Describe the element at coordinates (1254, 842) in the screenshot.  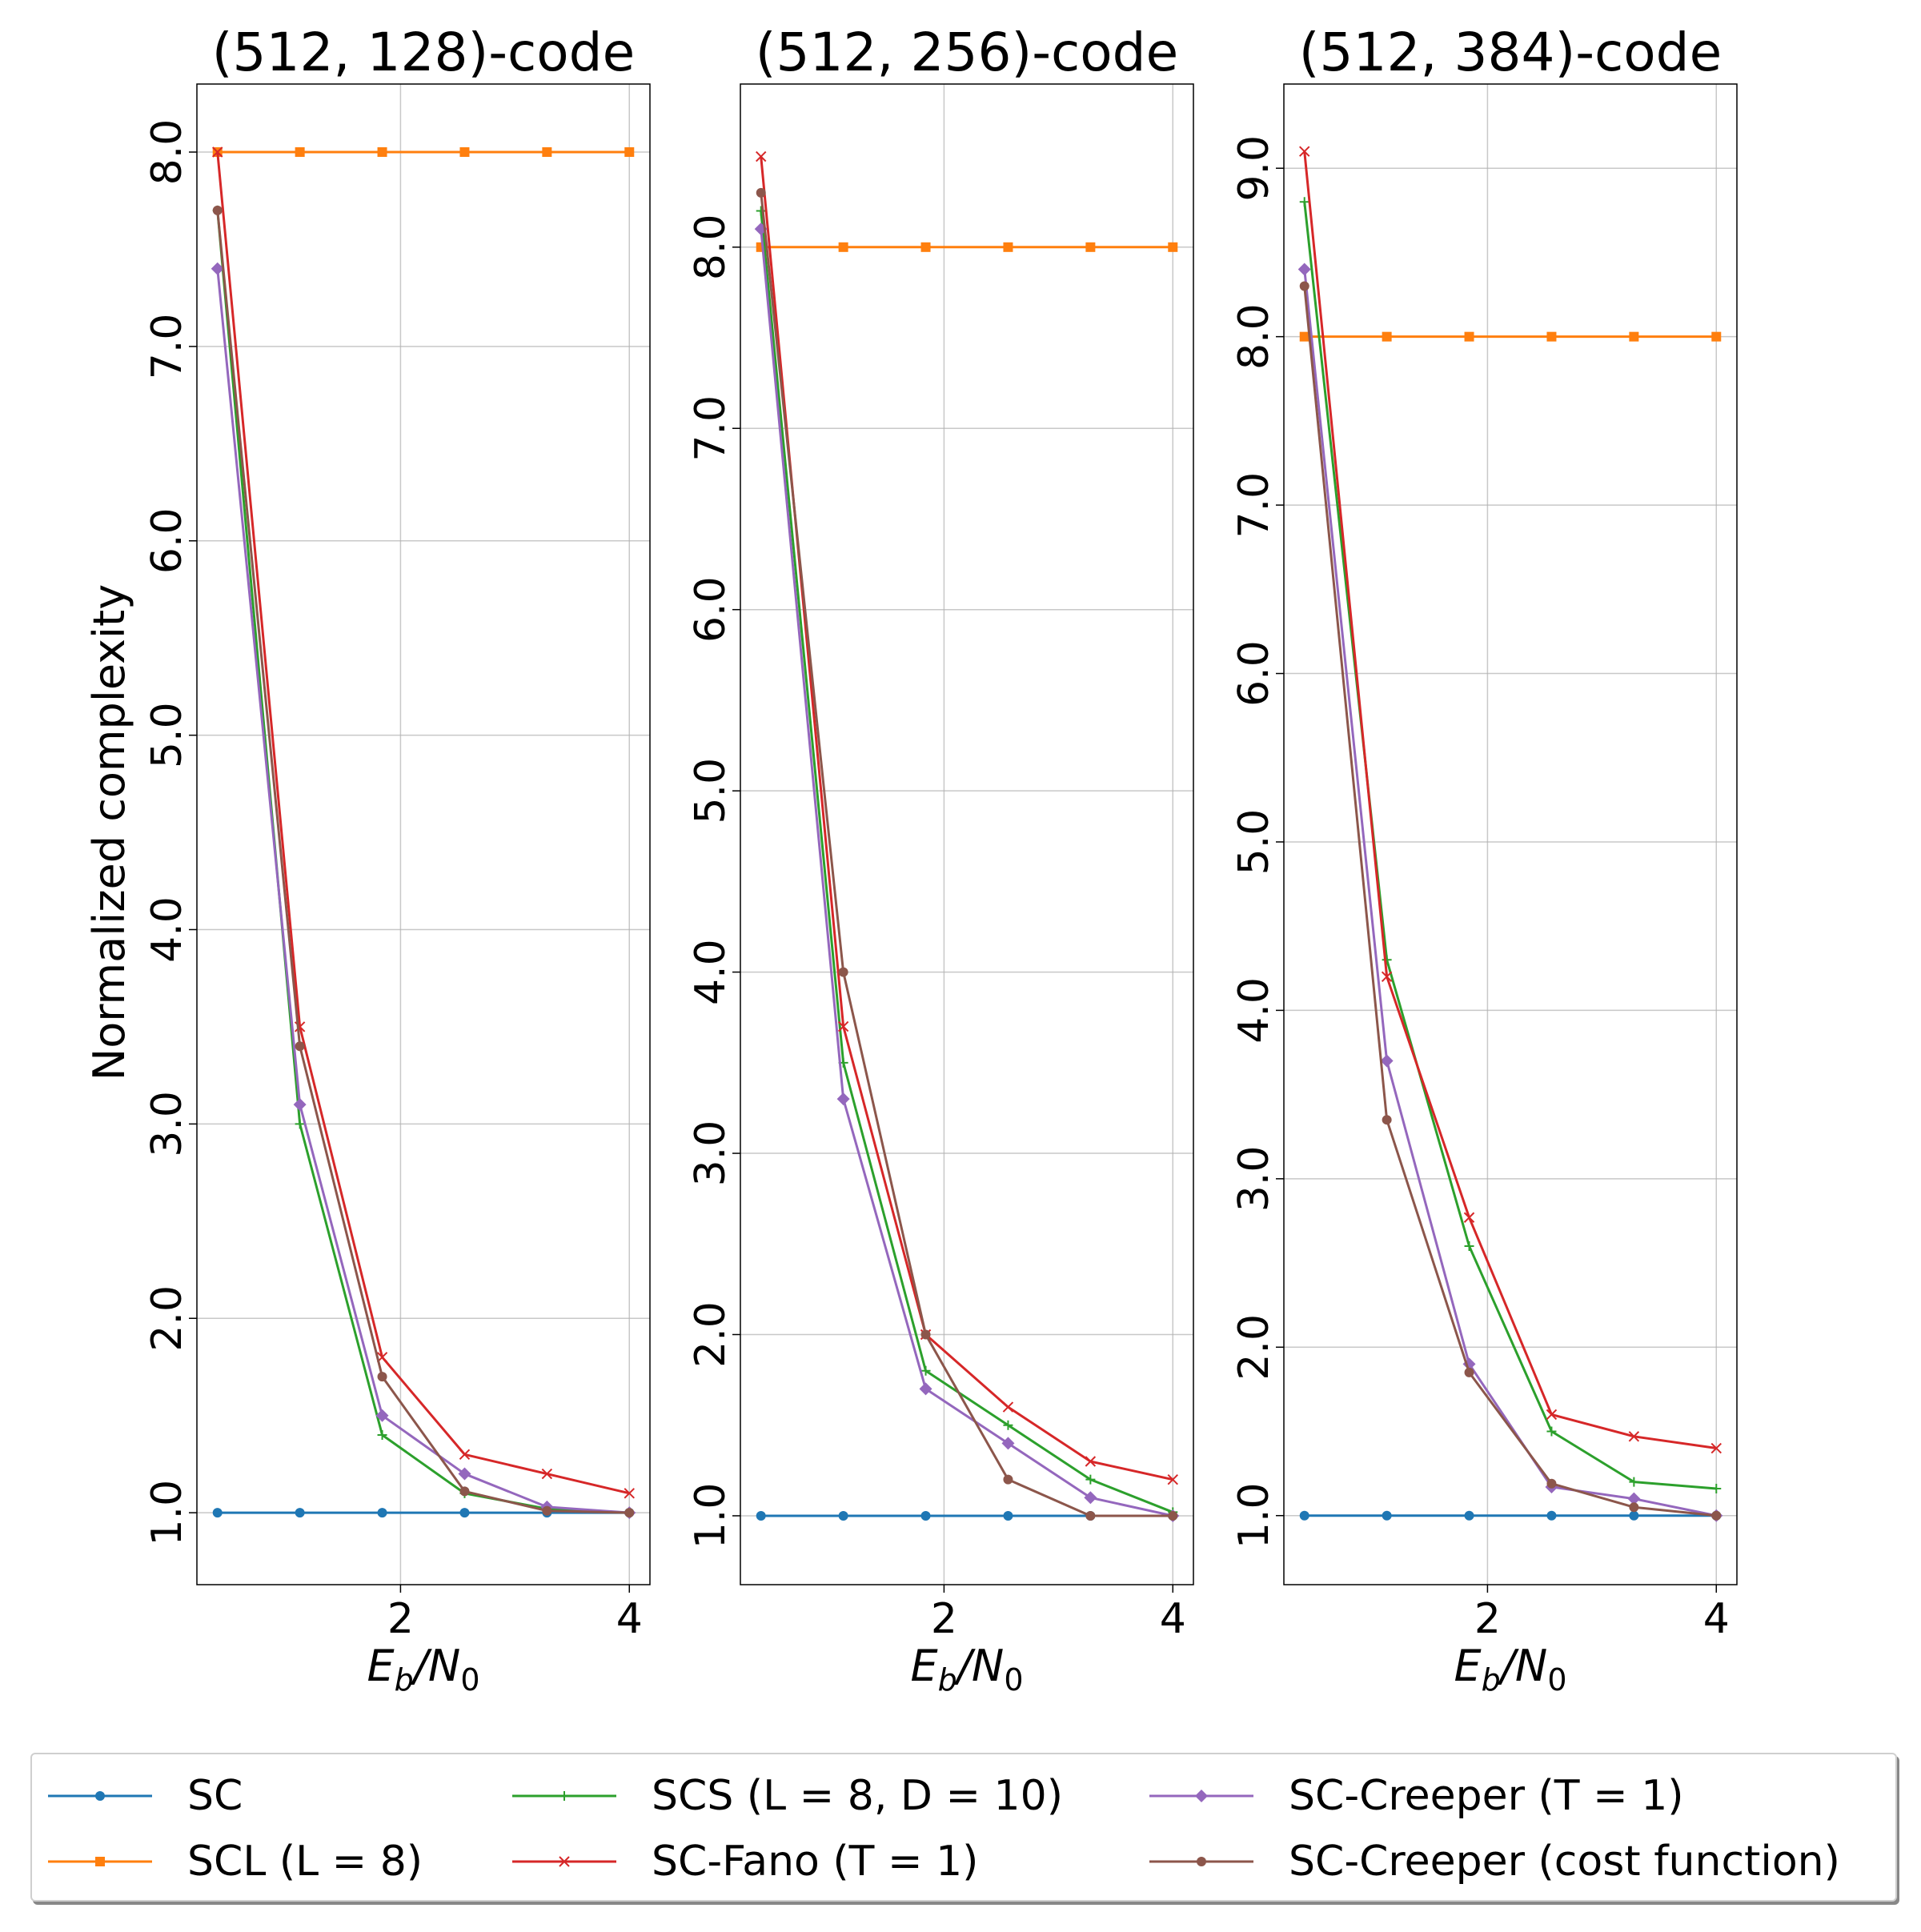
I see `y-tick-label: 5.0` at that location.